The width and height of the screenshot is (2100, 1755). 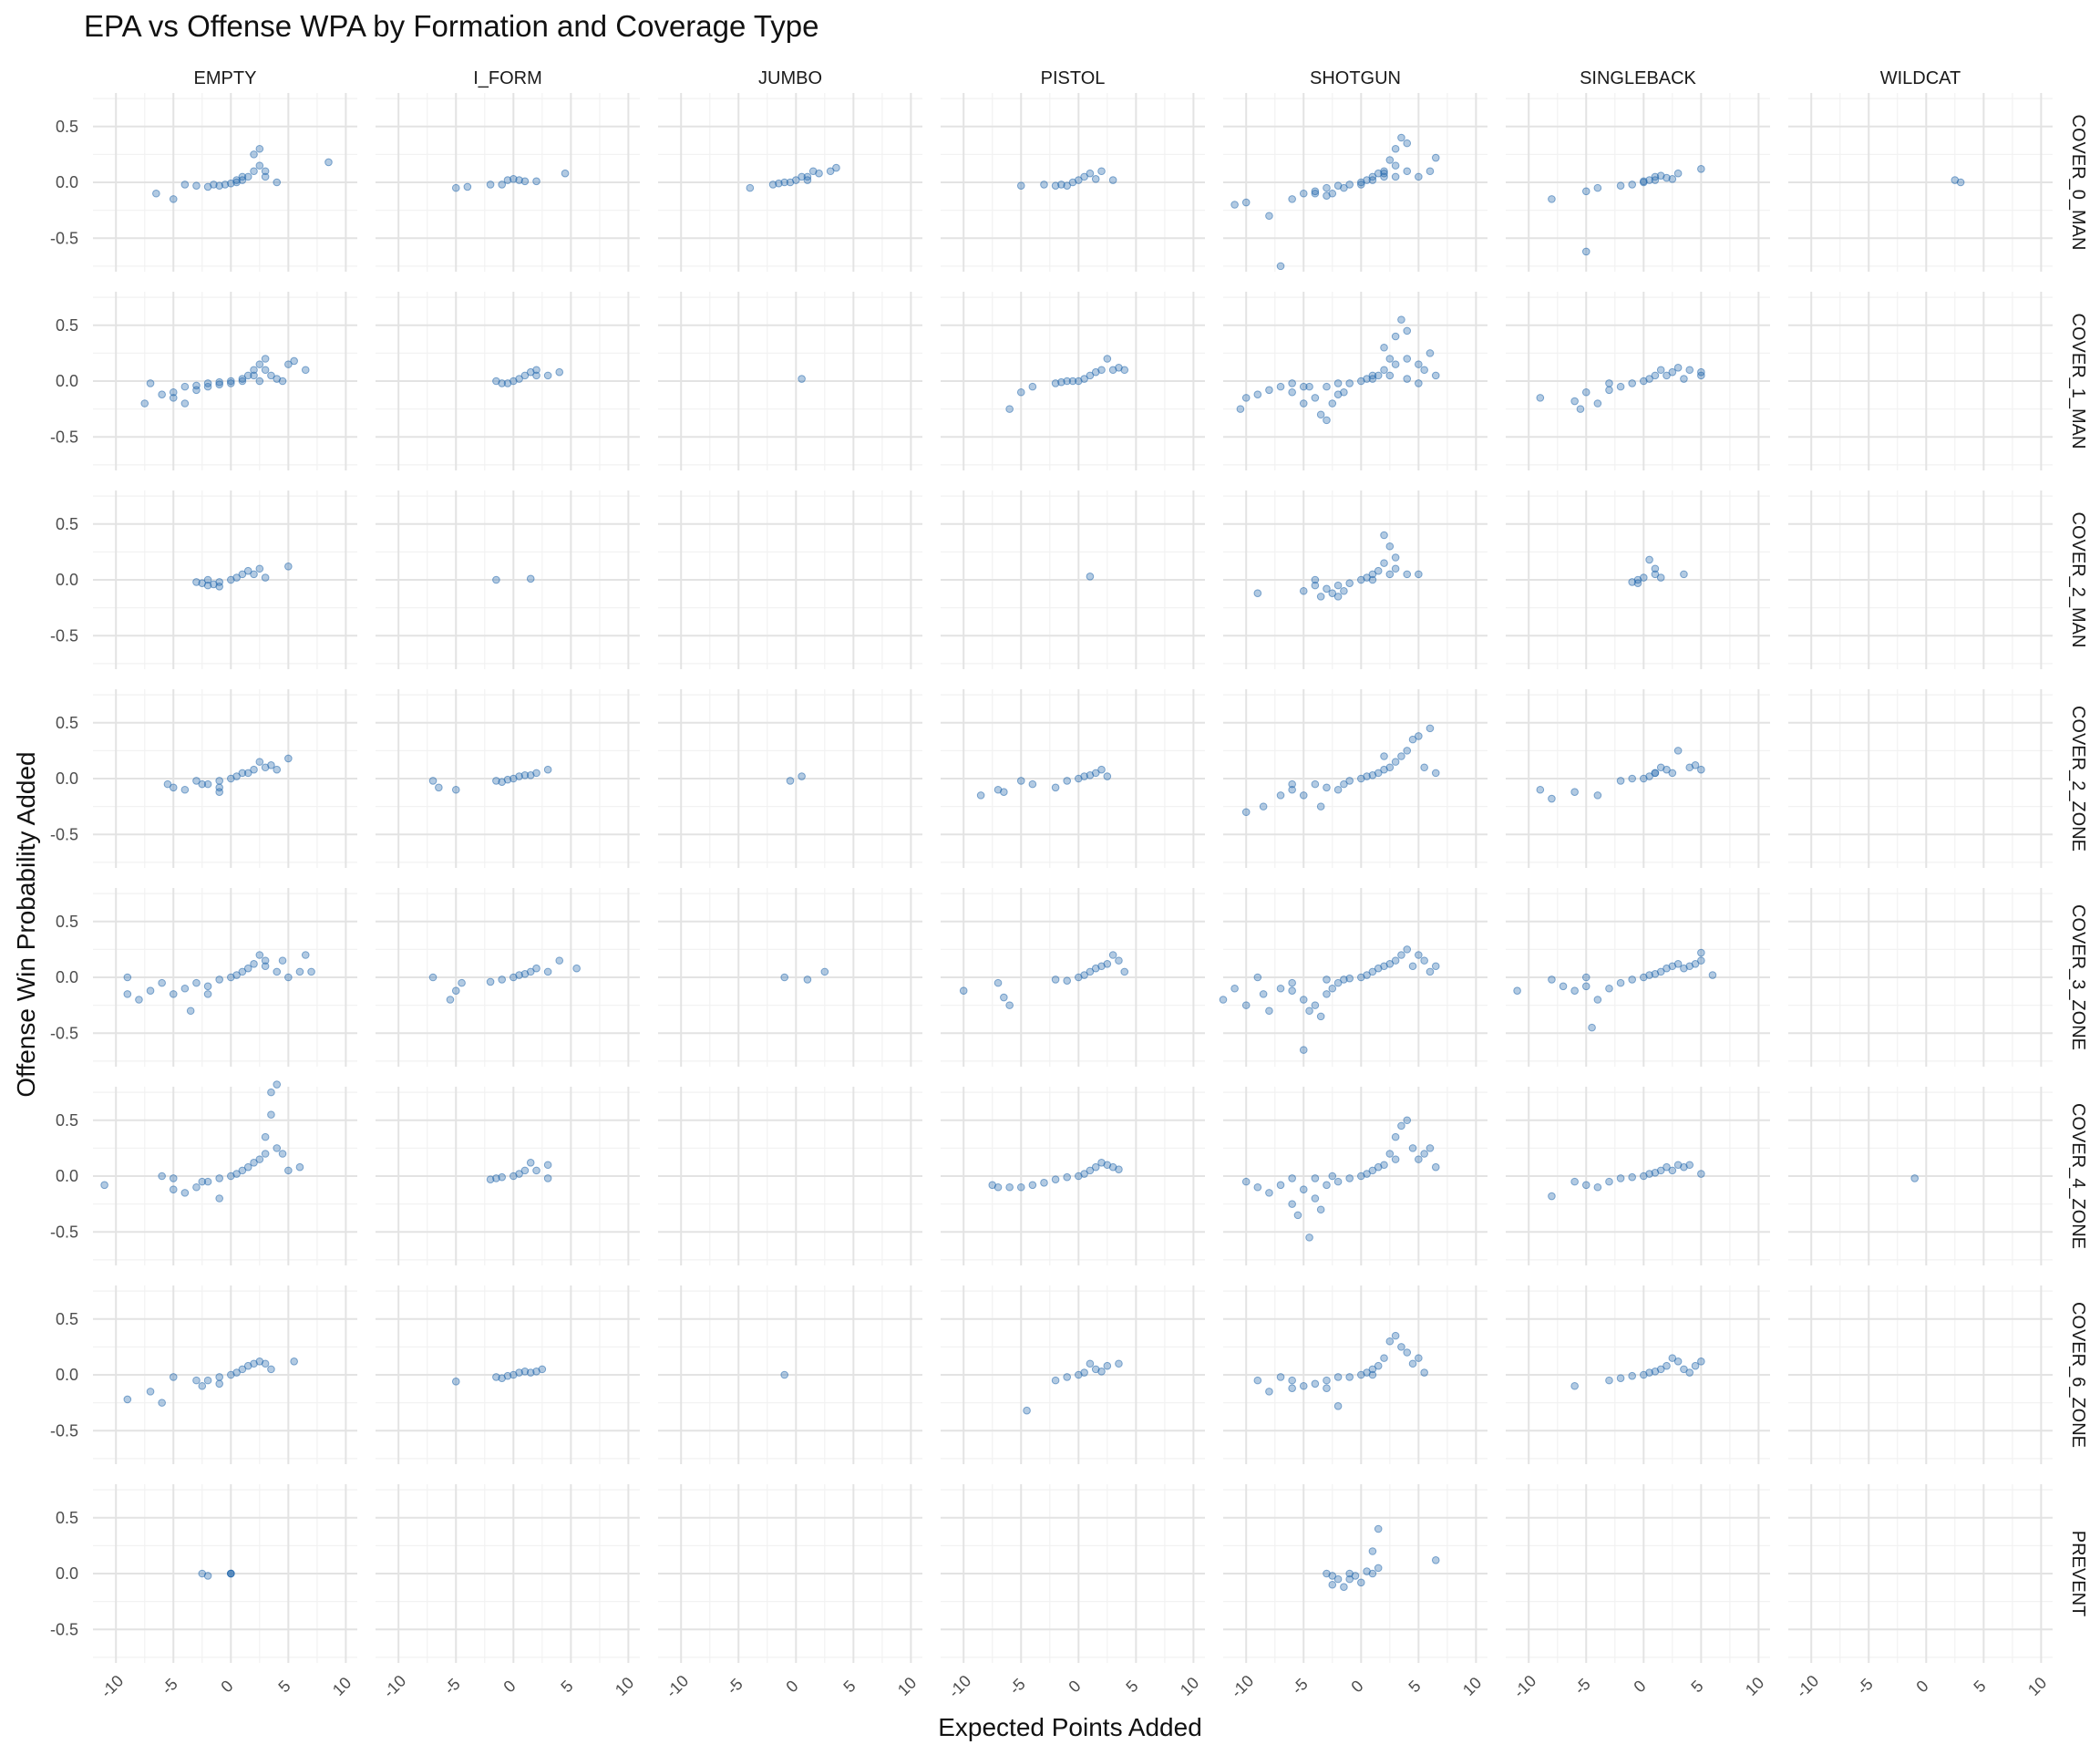 What do you see at coordinates (26, 924) in the screenshot?
I see `y-axis-label: Offense Win Probability Added` at bounding box center [26, 924].